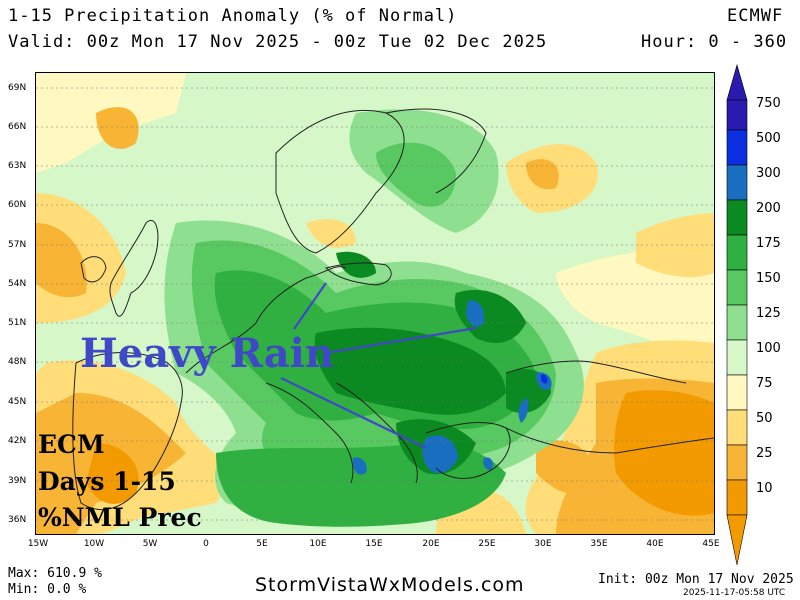 The width and height of the screenshot is (800, 600). I want to click on lon-label: 5E, so click(262, 544).